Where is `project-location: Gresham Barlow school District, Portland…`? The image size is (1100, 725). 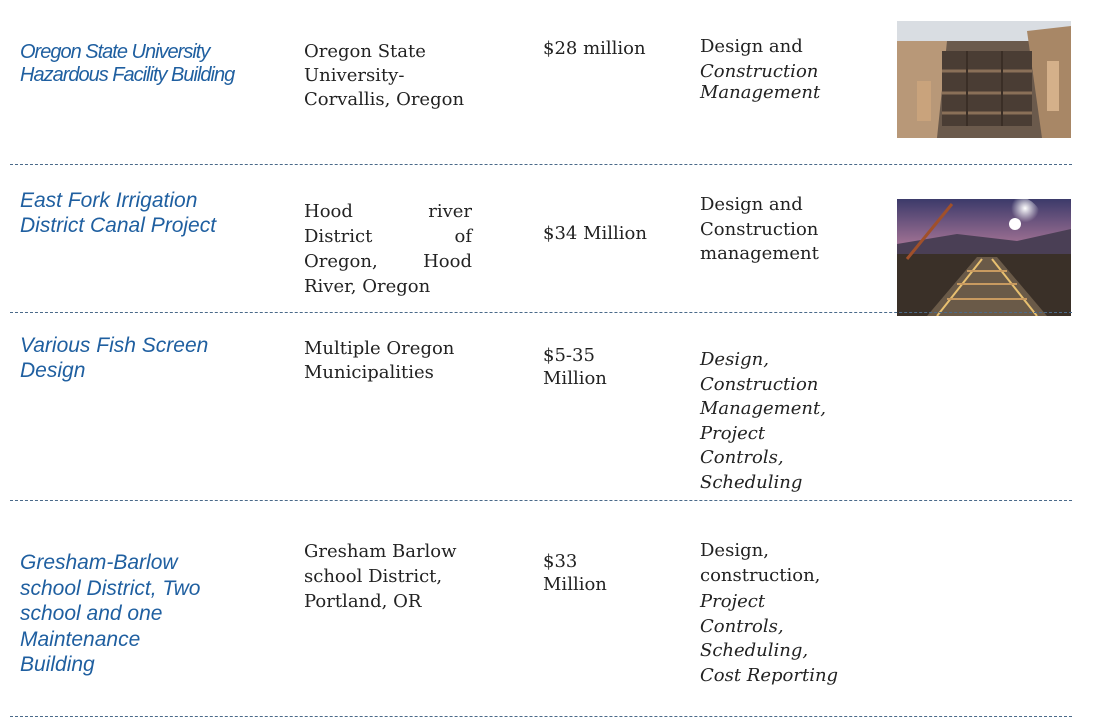 project-location: Gresham Barlow school District, Portland… is located at coordinates (389, 576).